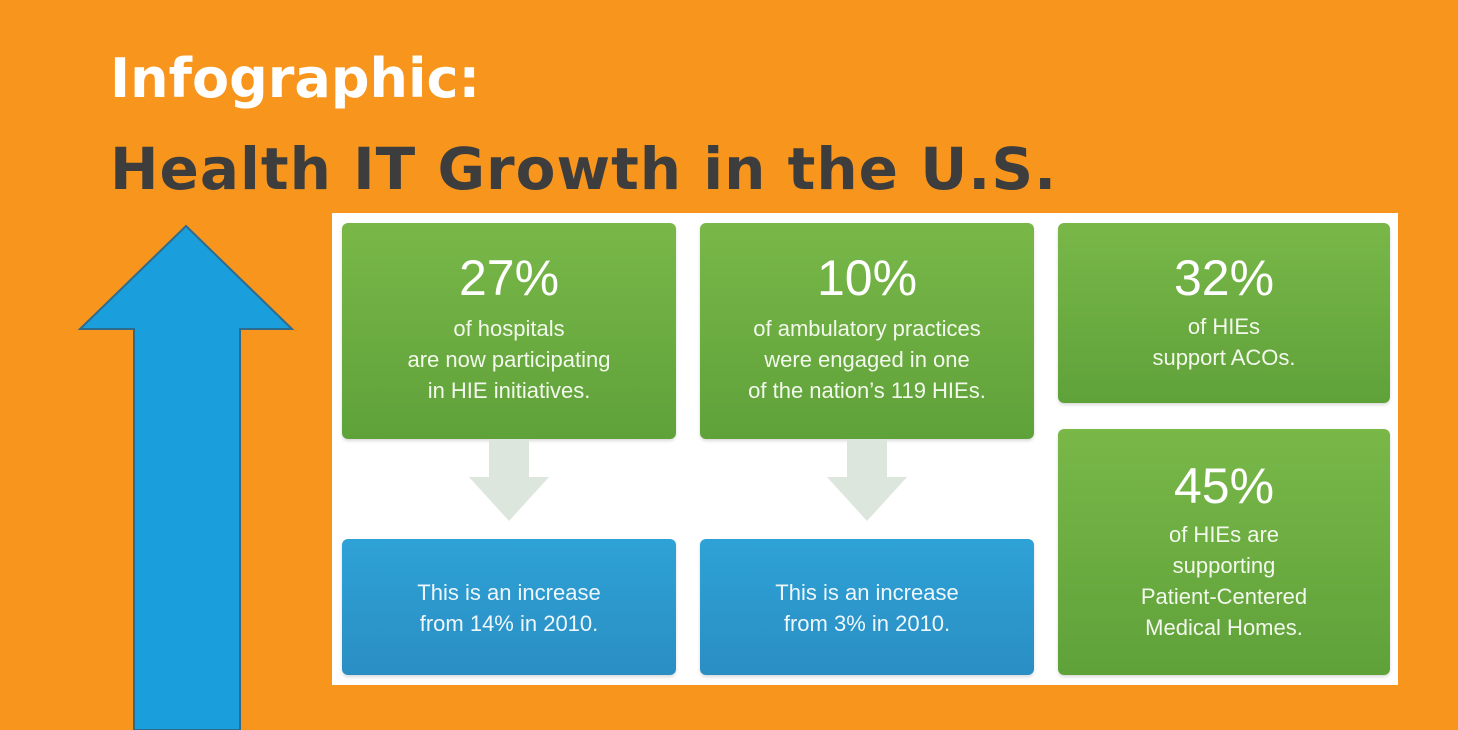 This screenshot has height=730, width=1458. I want to click on stat-card-acos: 32% of HIEs support ACOs., so click(1224, 313).